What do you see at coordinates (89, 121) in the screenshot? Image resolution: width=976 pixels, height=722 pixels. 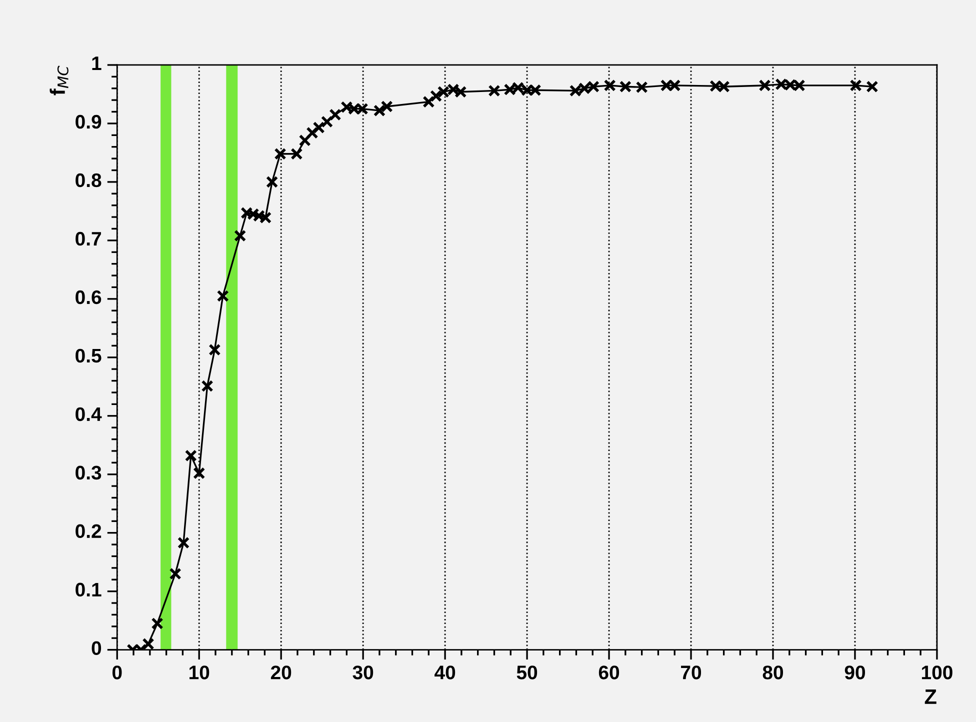 I see `y-tick-label: 0.9` at bounding box center [89, 121].